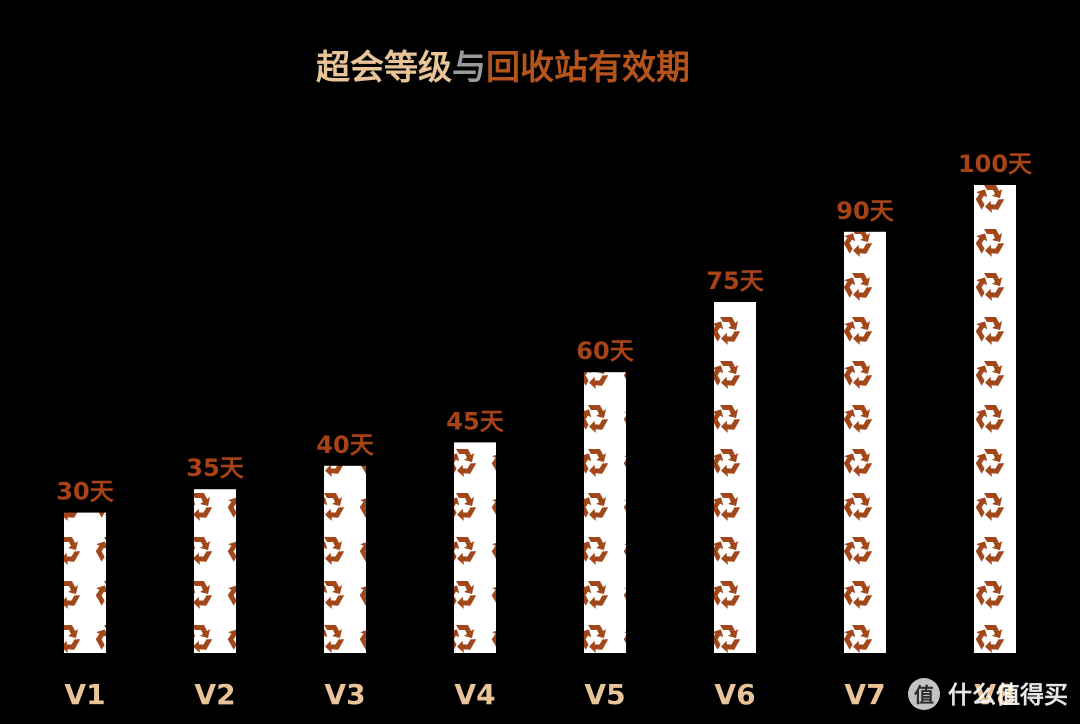  What do you see at coordinates (344, 445) in the screenshot?
I see `value-label-v3: 40天` at bounding box center [344, 445].